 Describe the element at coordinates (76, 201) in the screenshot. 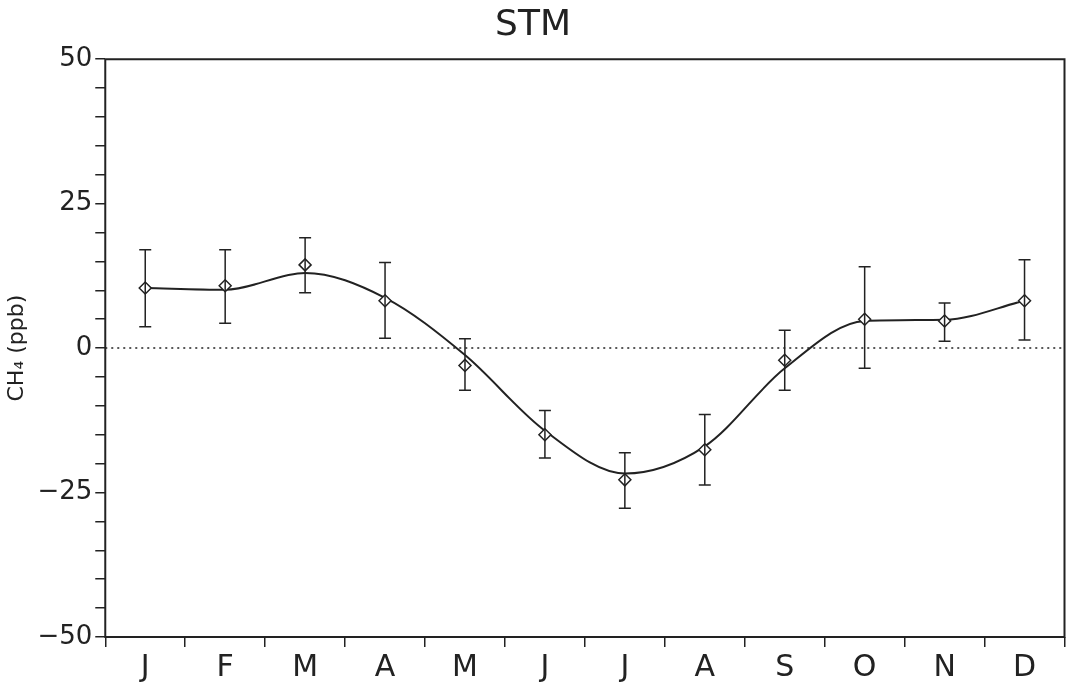

I see `y-tick-label: 25` at that location.